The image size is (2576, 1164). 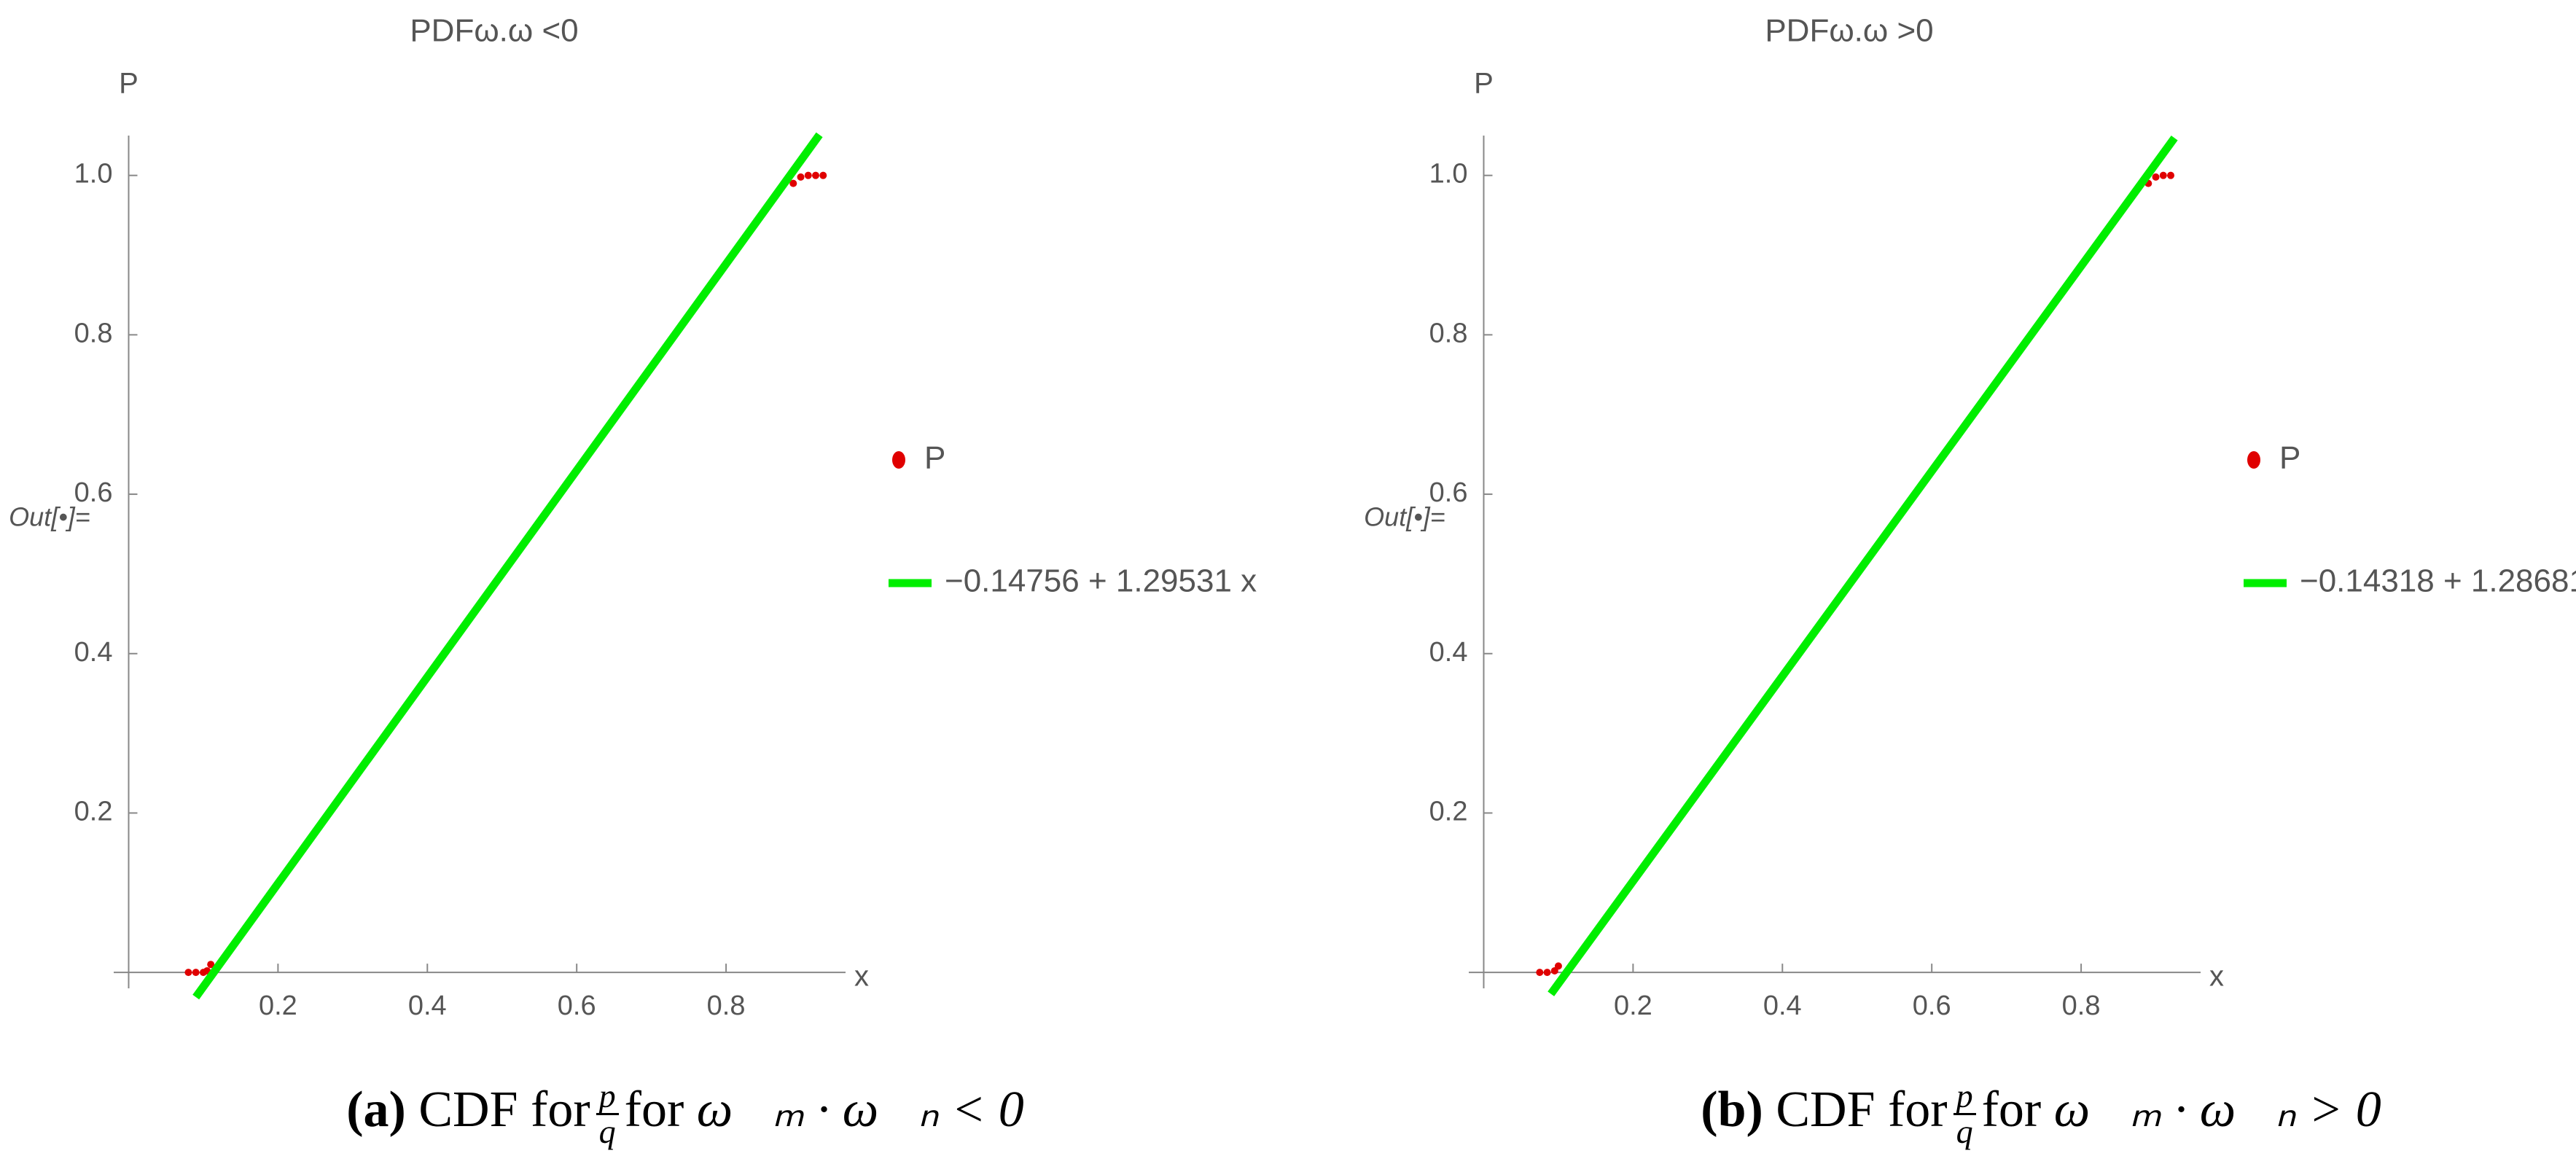 I want to click on caption: (a) CDF for p q for ω⃗ₘ · ω⃗ₙ < 0, so click(x=685, y=1114).